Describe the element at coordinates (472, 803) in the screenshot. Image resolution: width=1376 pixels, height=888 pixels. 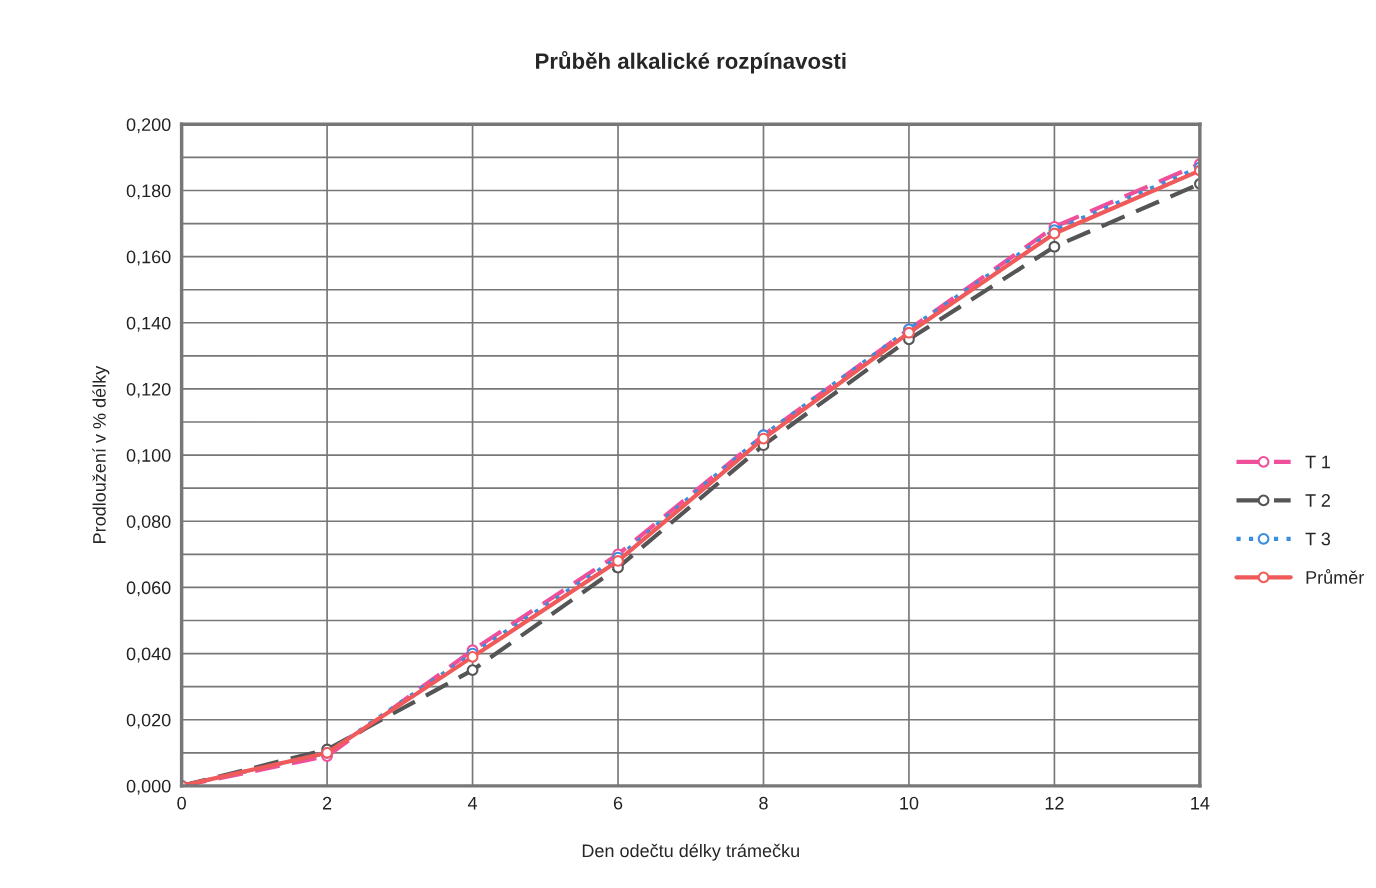
I see `x-tick-label: 4` at that location.